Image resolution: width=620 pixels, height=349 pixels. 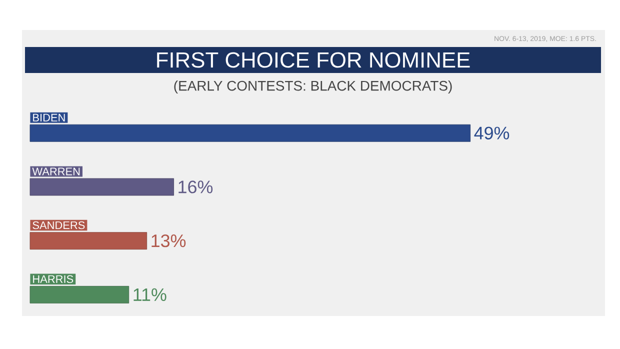 What do you see at coordinates (58, 225) in the screenshot?
I see `y-tick-label: SANDERS` at bounding box center [58, 225].